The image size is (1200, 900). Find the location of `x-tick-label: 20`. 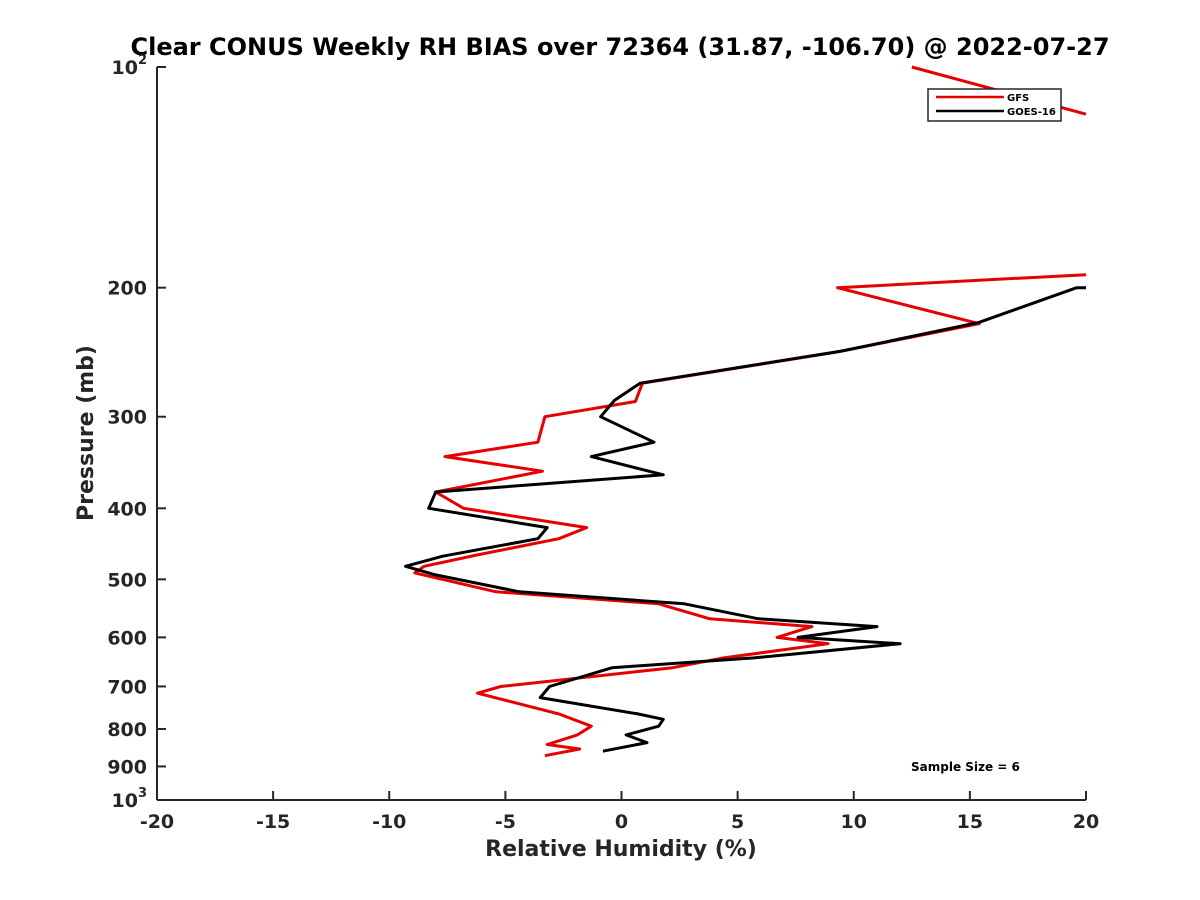

x-tick-label: 20 is located at coordinates (1086, 822).